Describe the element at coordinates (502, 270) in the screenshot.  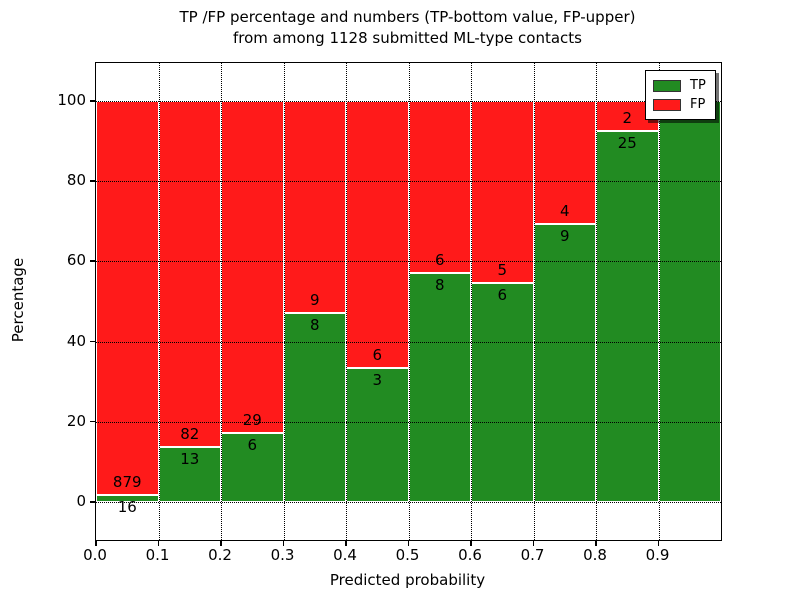
I see `fp-value-label: 5` at that location.